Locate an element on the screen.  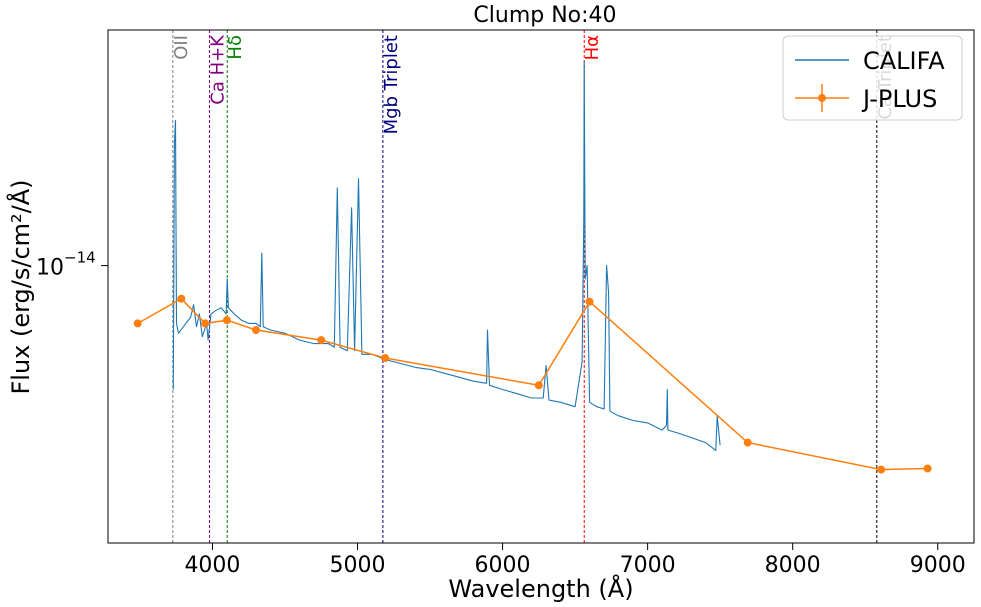
y-tick-label: 10−14 is located at coordinates (66, 265).